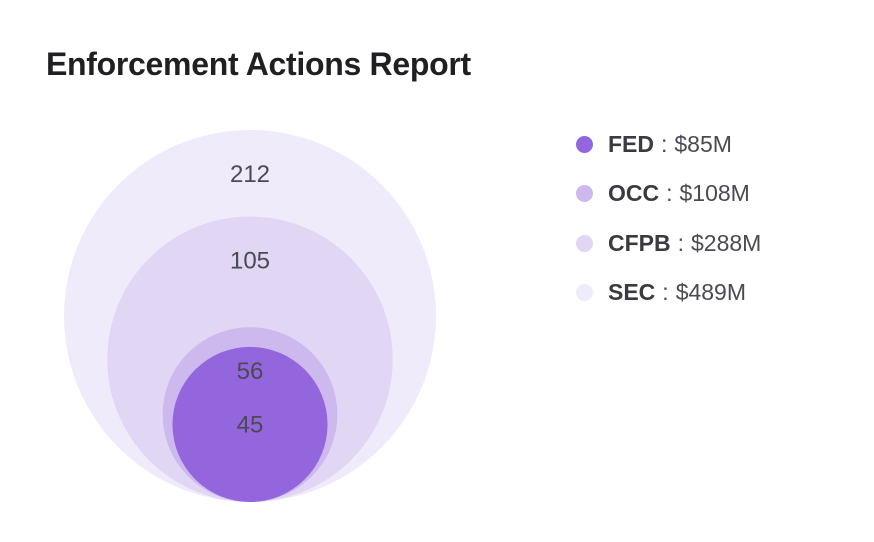  Describe the element at coordinates (631, 143) in the screenshot. I see `legend-name-fed: FED` at that location.